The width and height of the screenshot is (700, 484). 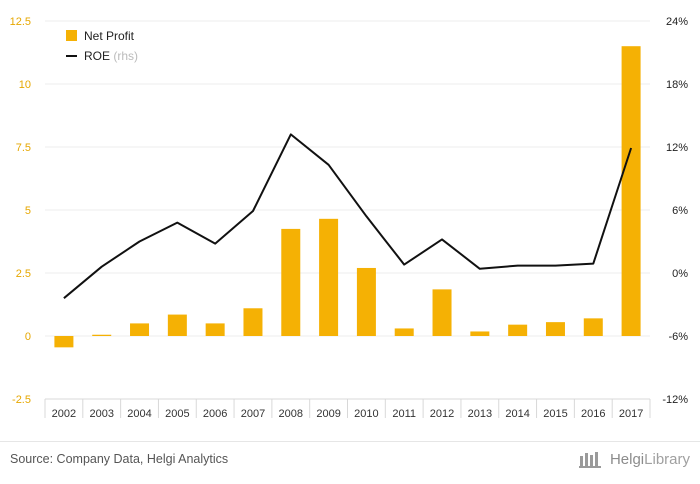 What do you see at coordinates (64, 342) in the screenshot?
I see `bar-2002` at bounding box center [64, 342].